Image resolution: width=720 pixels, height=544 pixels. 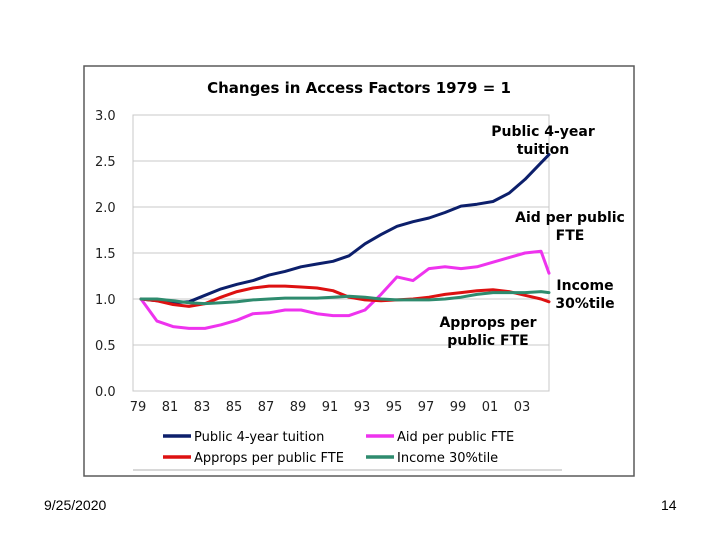 I want to click on y-tick-label: 2.0, so click(x=105, y=208).